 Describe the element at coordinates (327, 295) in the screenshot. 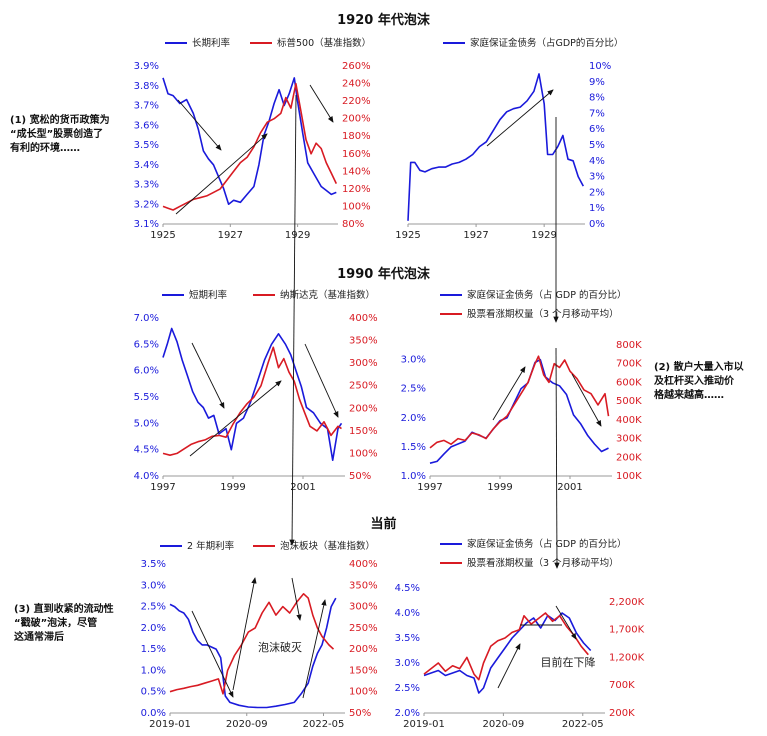

I see `legend-label: 纳斯达克（基准指数）` at that location.